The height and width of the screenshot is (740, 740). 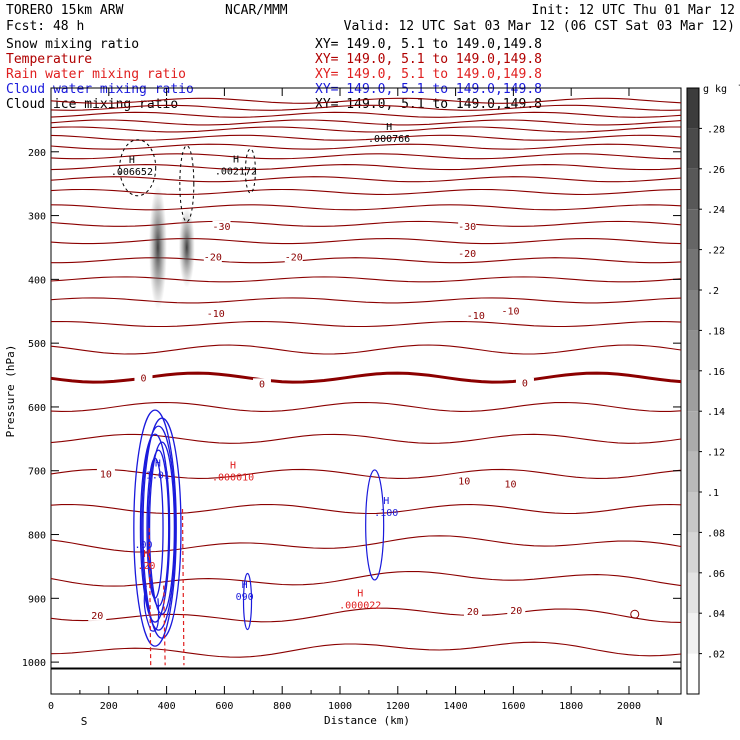 What do you see at coordinates (37, 408) in the screenshot?
I see `y-tick-label: 600` at bounding box center [37, 408].